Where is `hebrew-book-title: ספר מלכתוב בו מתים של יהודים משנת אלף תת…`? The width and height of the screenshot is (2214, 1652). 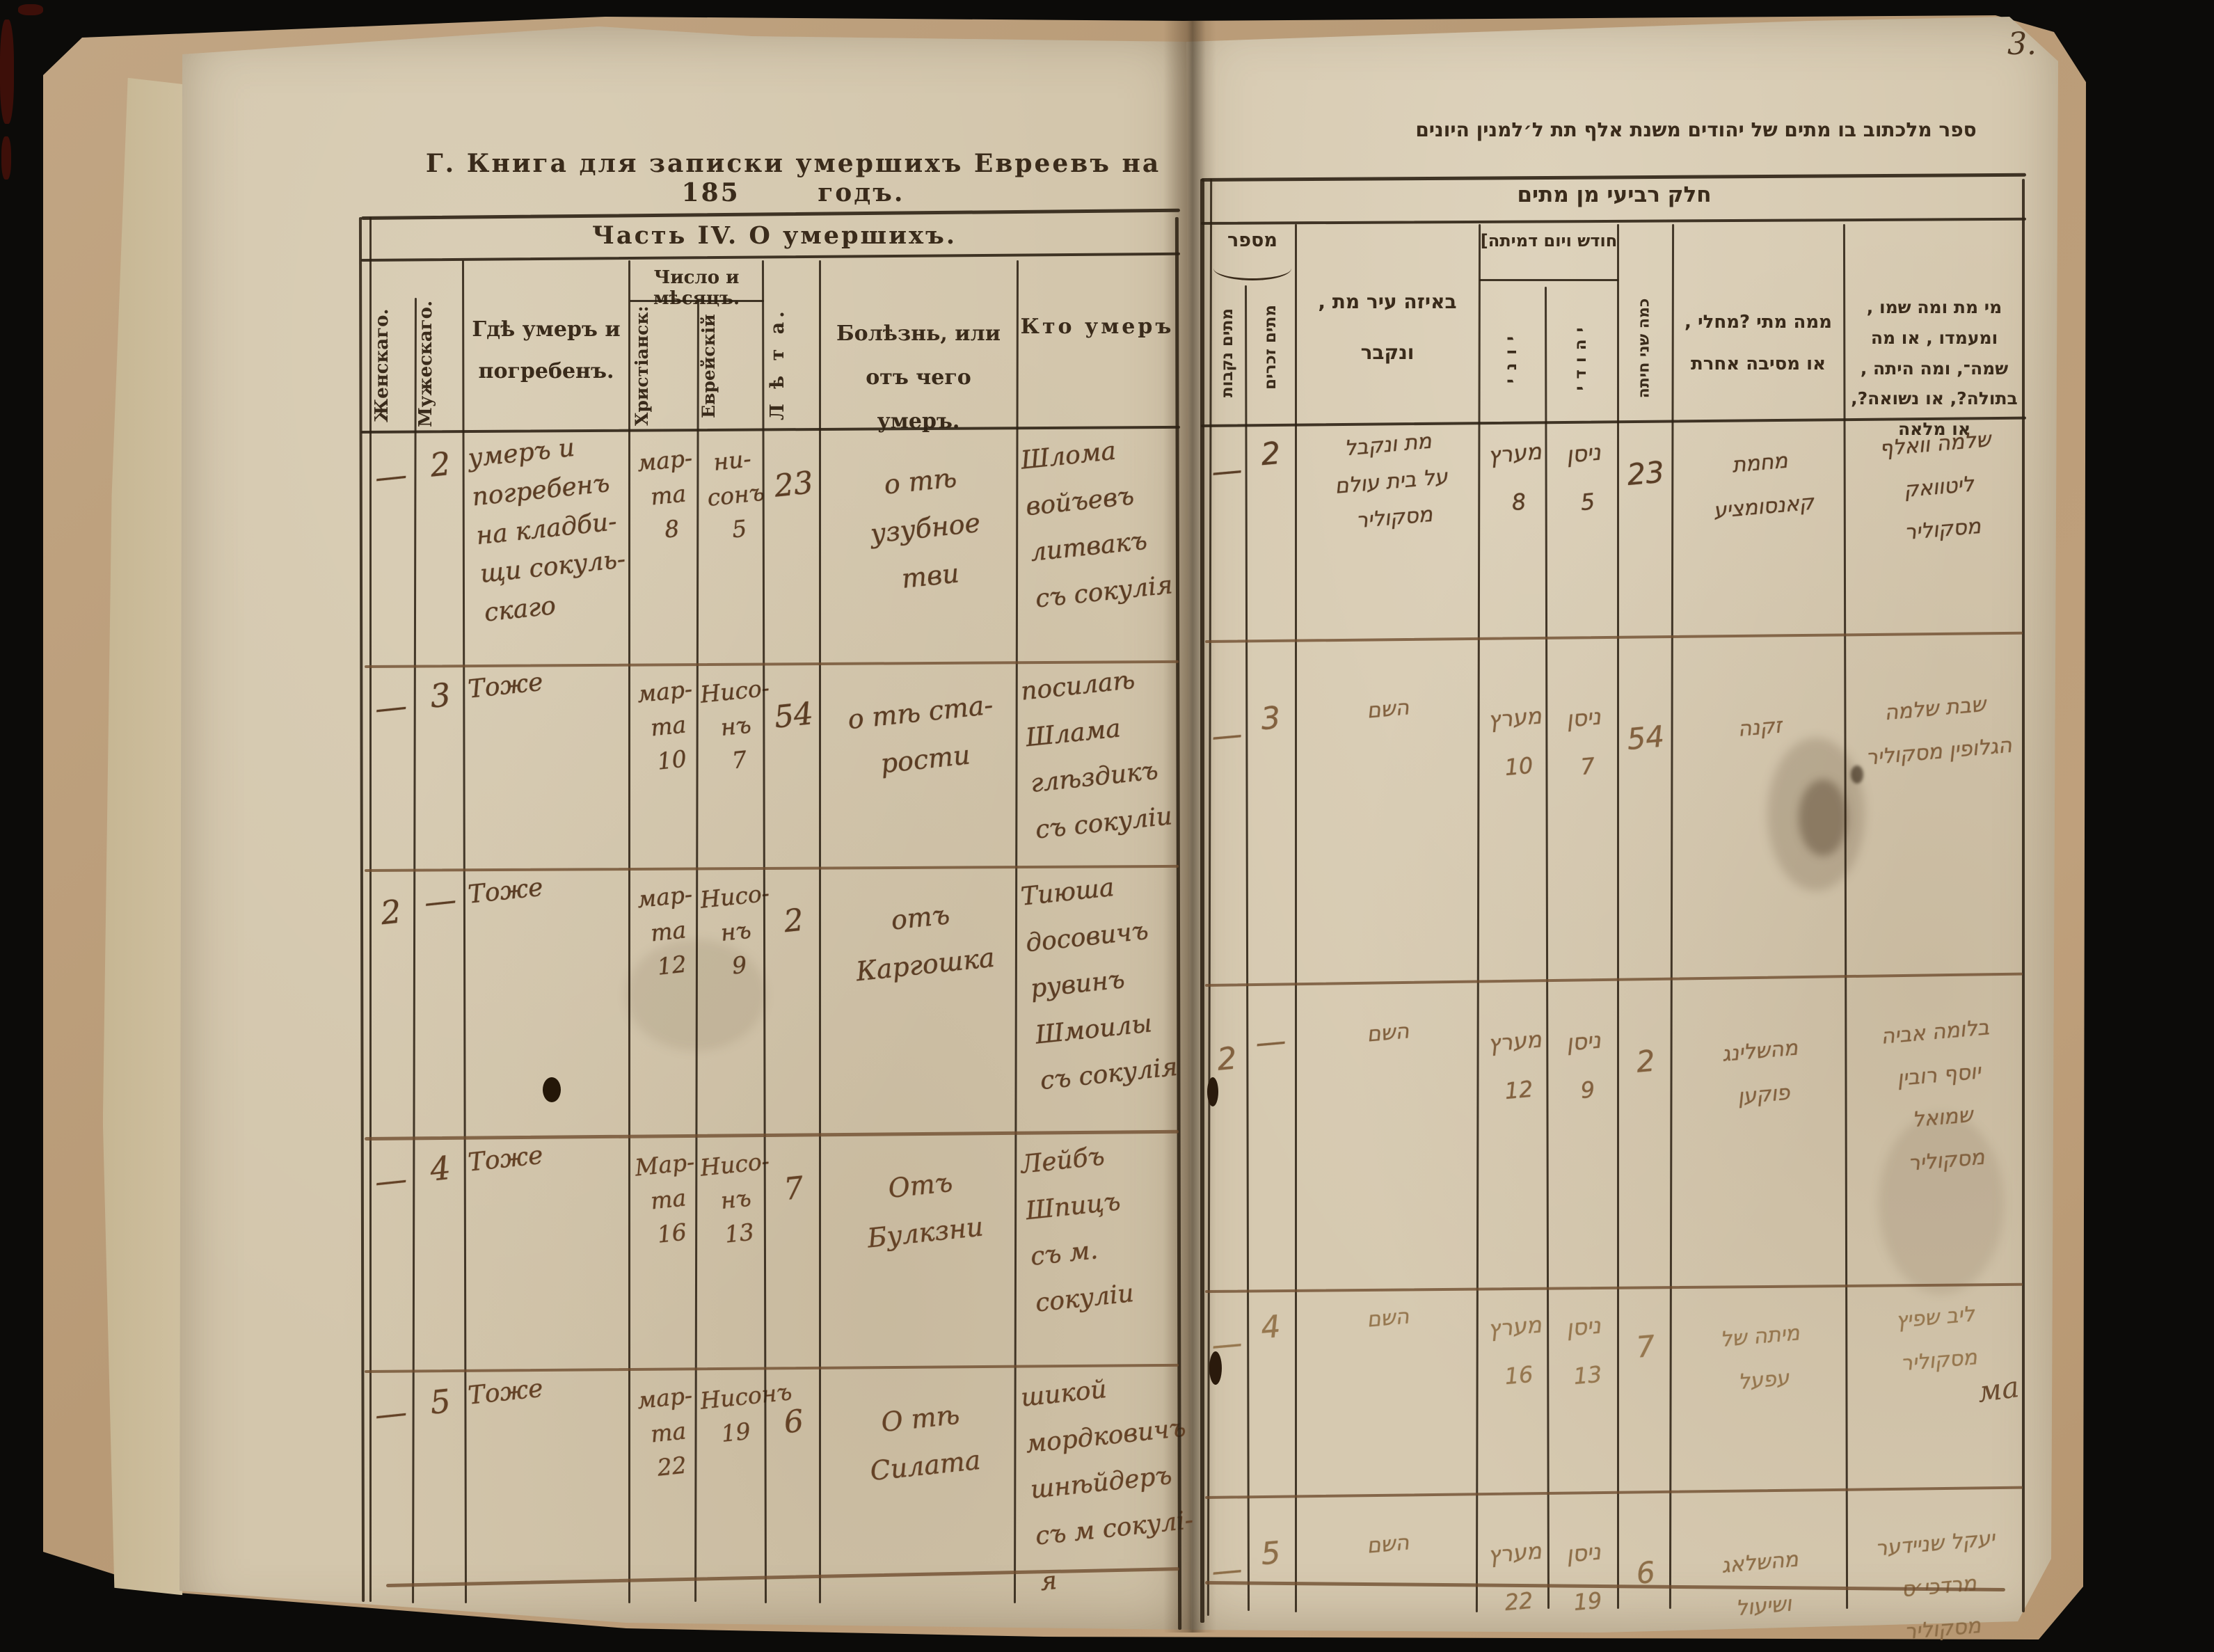
hebrew-book-title: ספר מלכתוב בו מתים של יהודים משנת אלף תת… is located at coordinates (1696, 129).